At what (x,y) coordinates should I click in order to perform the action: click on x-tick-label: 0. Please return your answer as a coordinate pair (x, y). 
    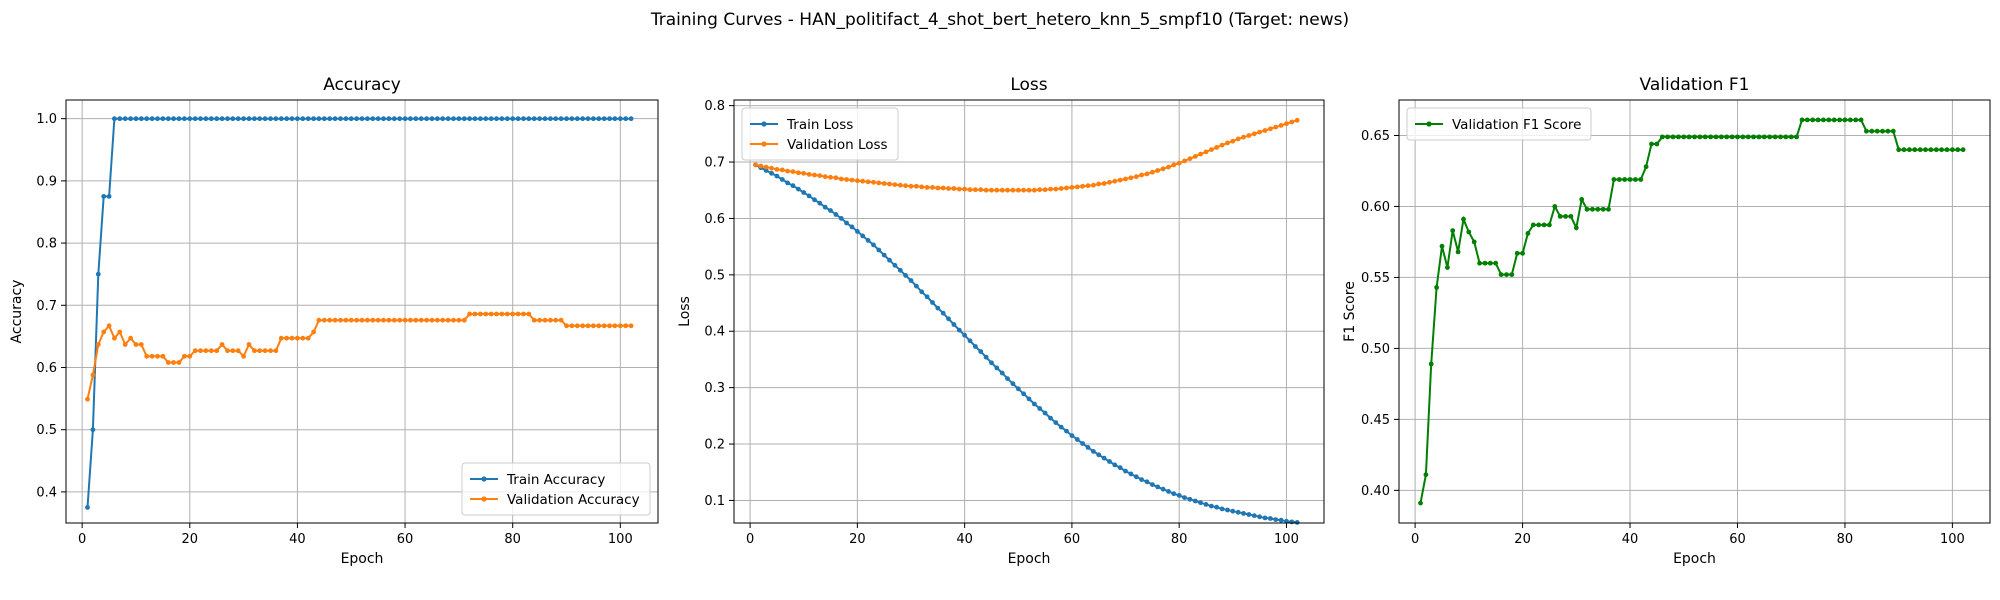
    Looking at the image, I should click on (750, 539).